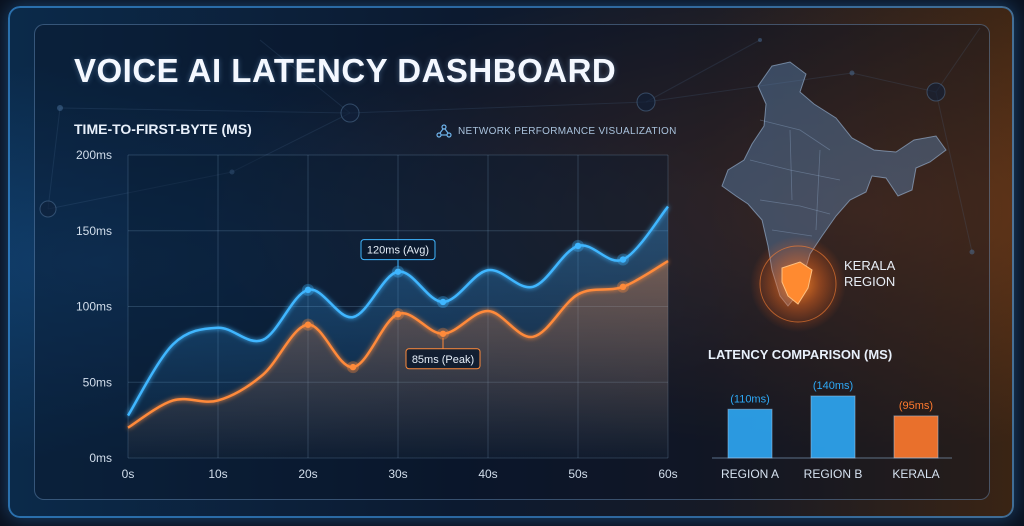 The width and height of the screenshot is (1024, 526). I want to click on y-tick-label: 100ms, so click(94, 307).